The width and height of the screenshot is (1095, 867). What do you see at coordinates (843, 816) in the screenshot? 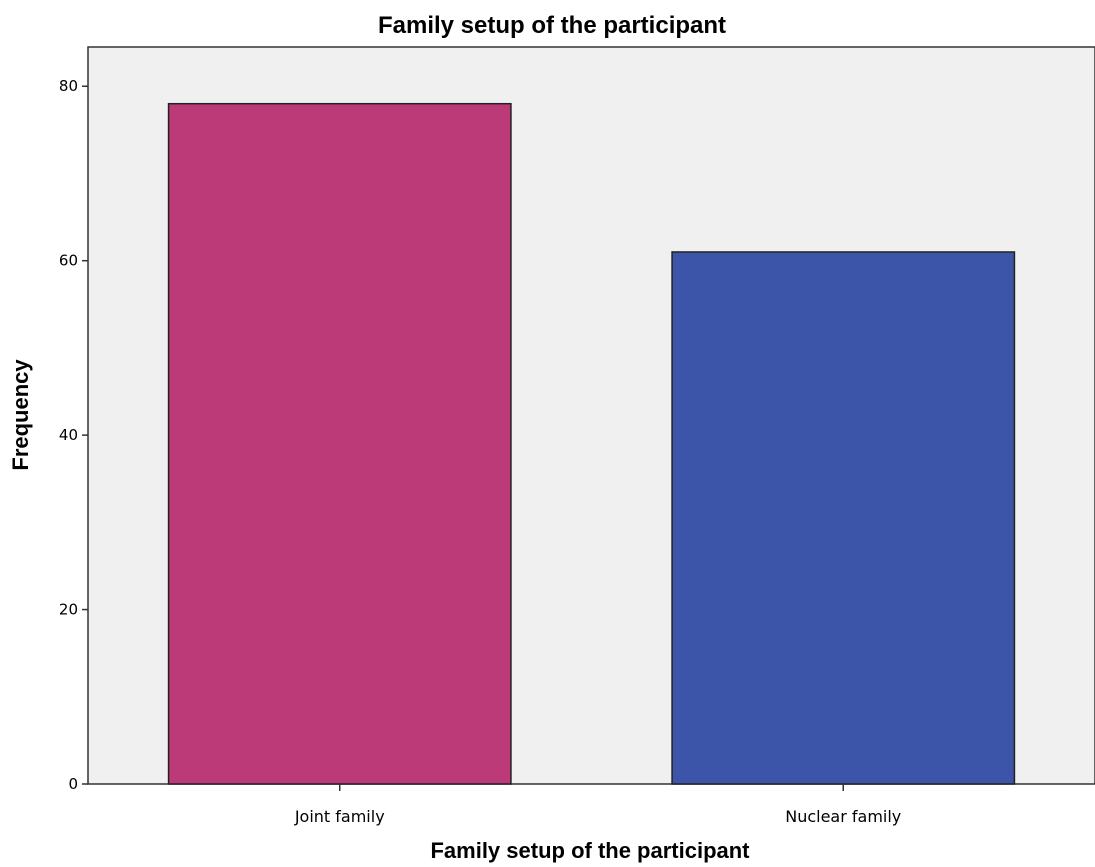
I see `x-tick-label-1: Nuclear family` at bounding box center [843, 816].